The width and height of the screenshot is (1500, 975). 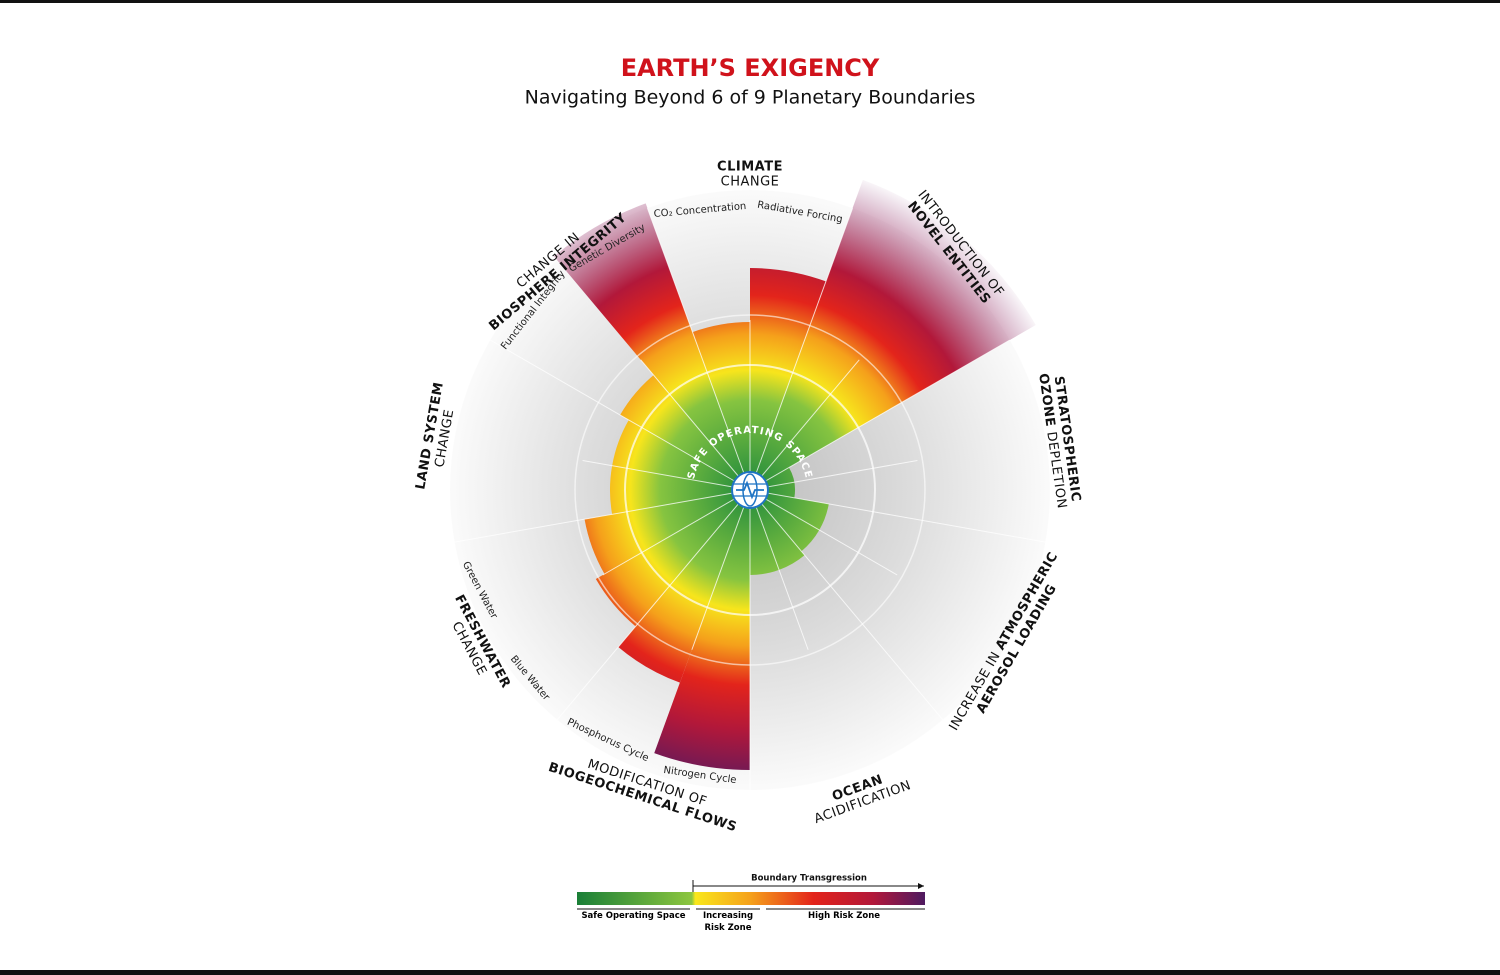 I want to click on legend-zone-text: Safe Operating Space, so click(x=633, y=916).